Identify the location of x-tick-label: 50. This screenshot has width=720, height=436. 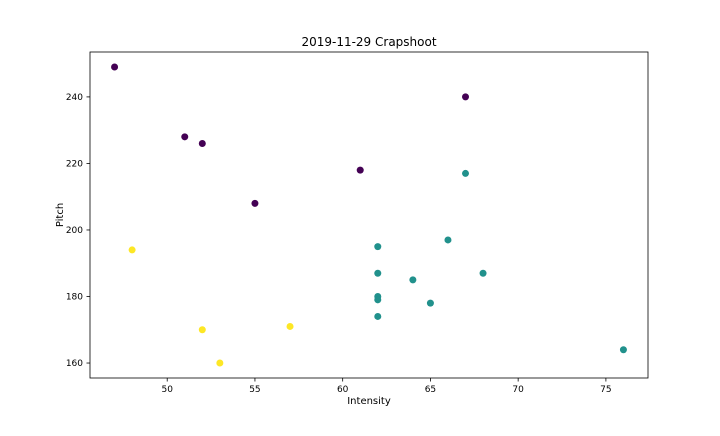
(167, 390).